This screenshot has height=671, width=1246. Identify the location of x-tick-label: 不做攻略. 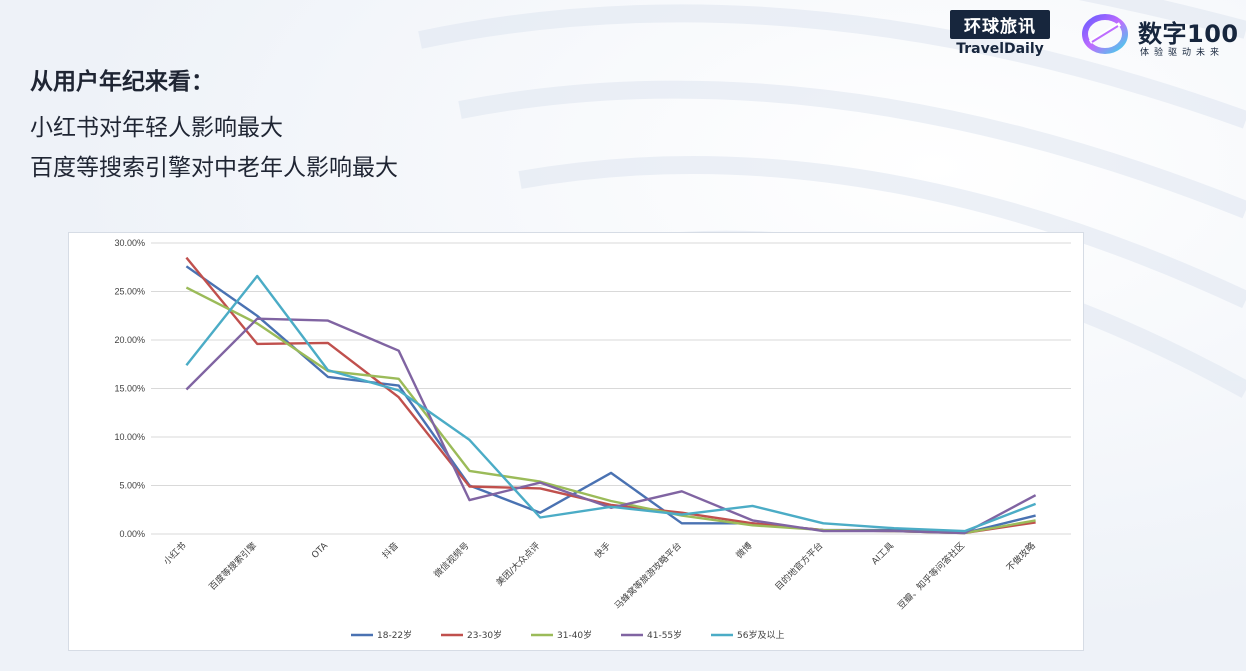
(1021, 557).